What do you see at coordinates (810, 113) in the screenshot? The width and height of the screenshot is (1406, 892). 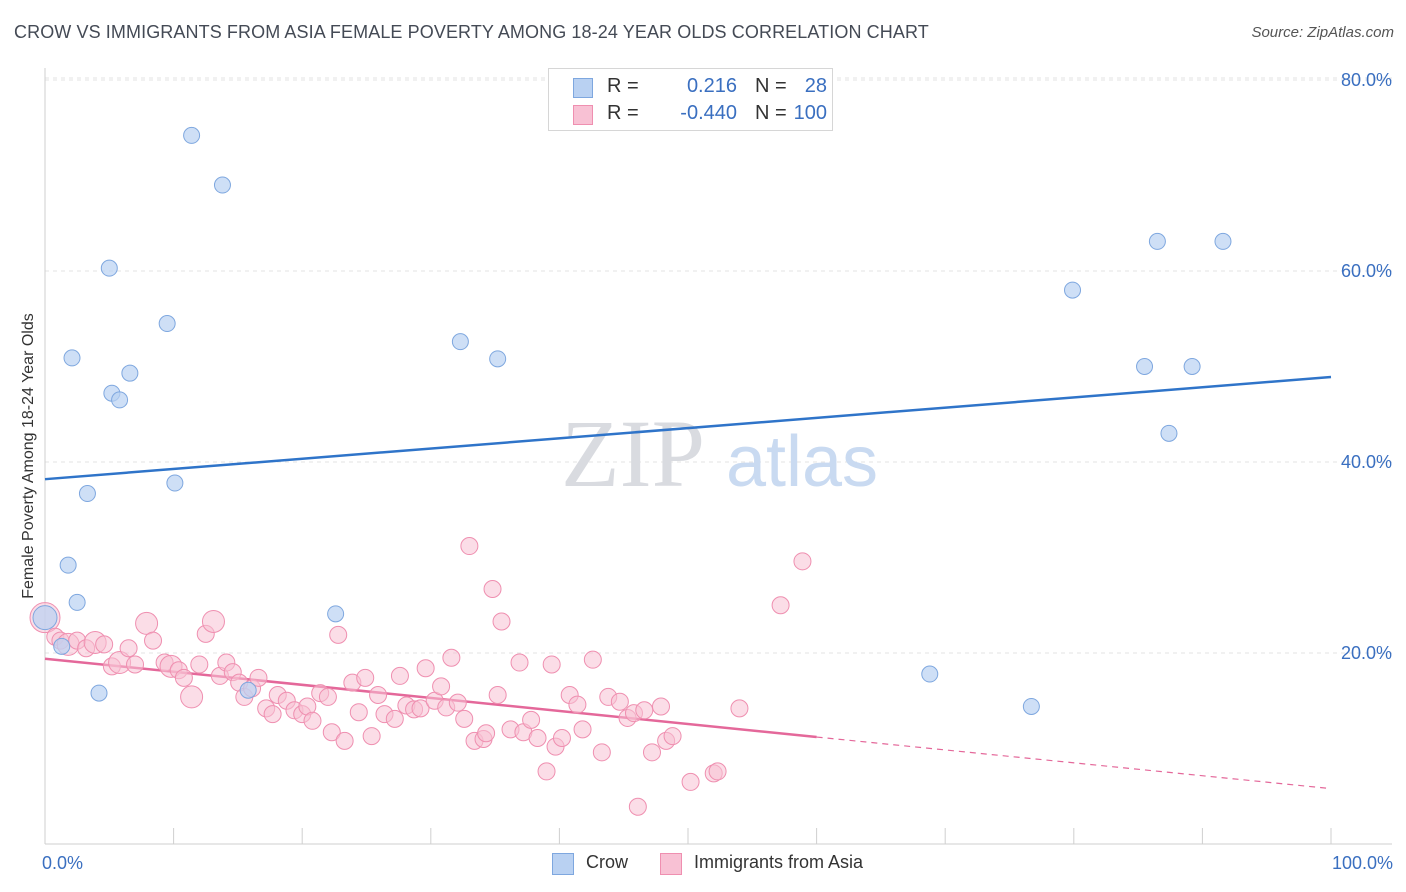 I see `n-value: 100` at bounding box center [810, 113].